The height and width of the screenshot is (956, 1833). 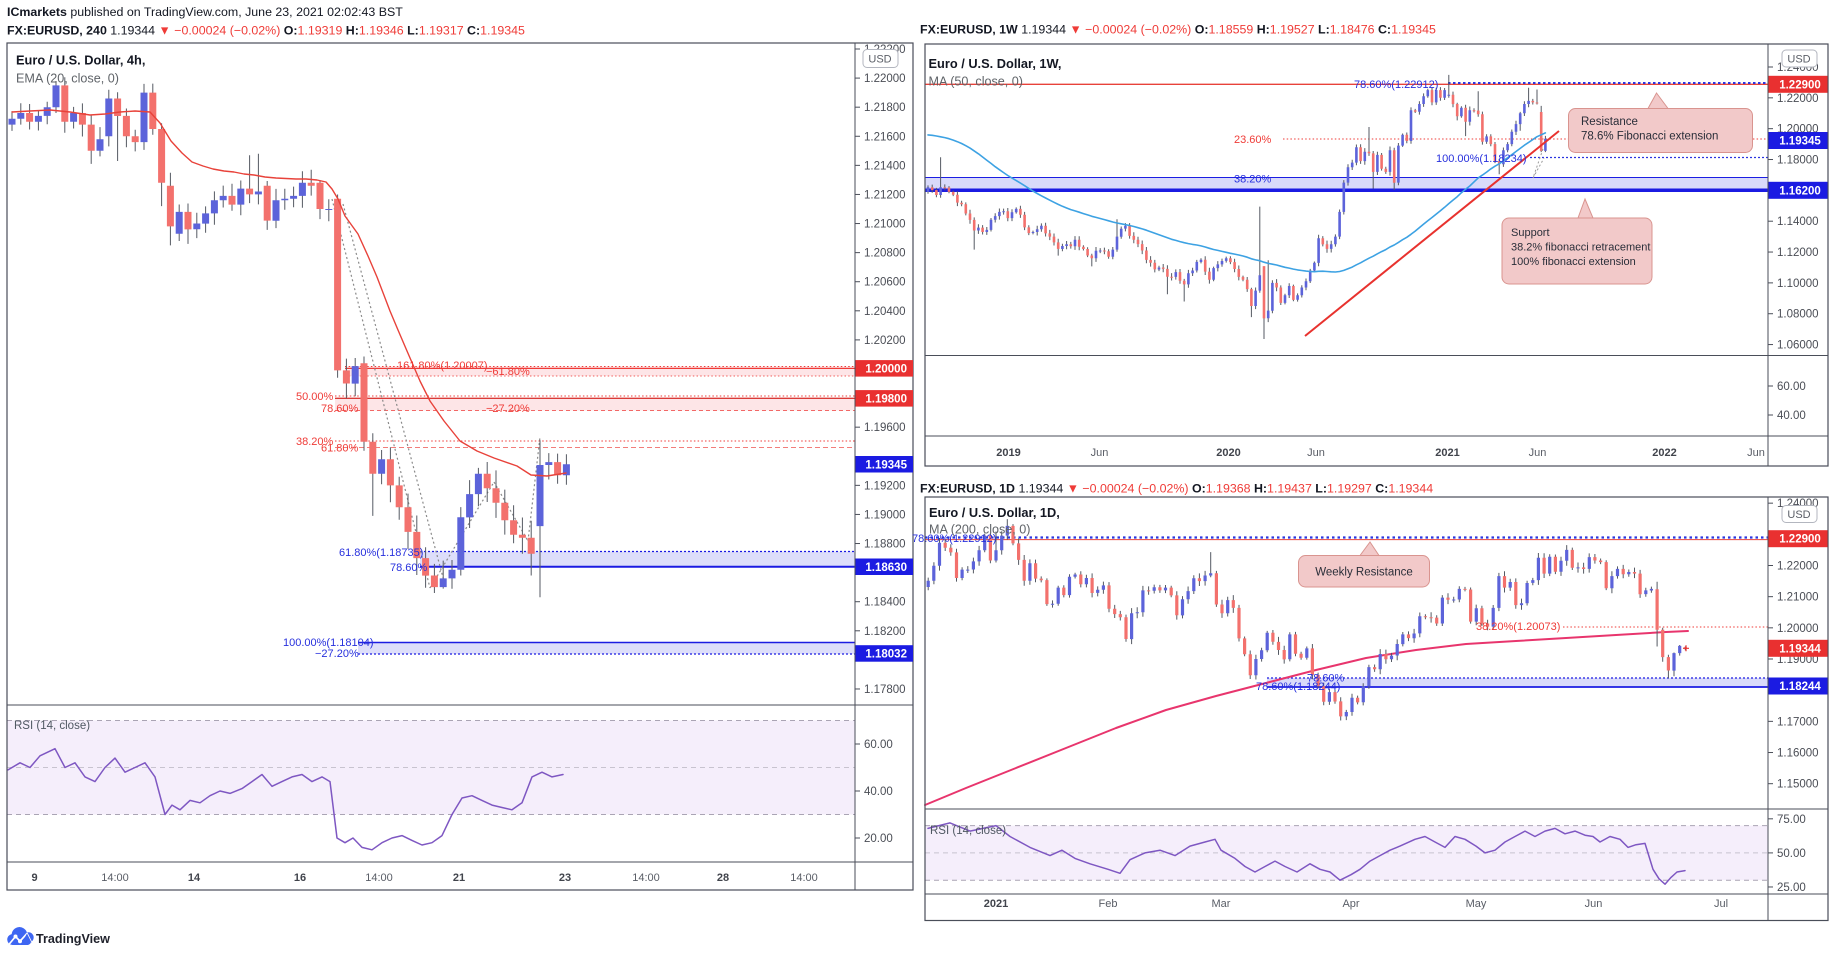 I want to click on svg-text: 1.16200, so click(x=1800, y=191).